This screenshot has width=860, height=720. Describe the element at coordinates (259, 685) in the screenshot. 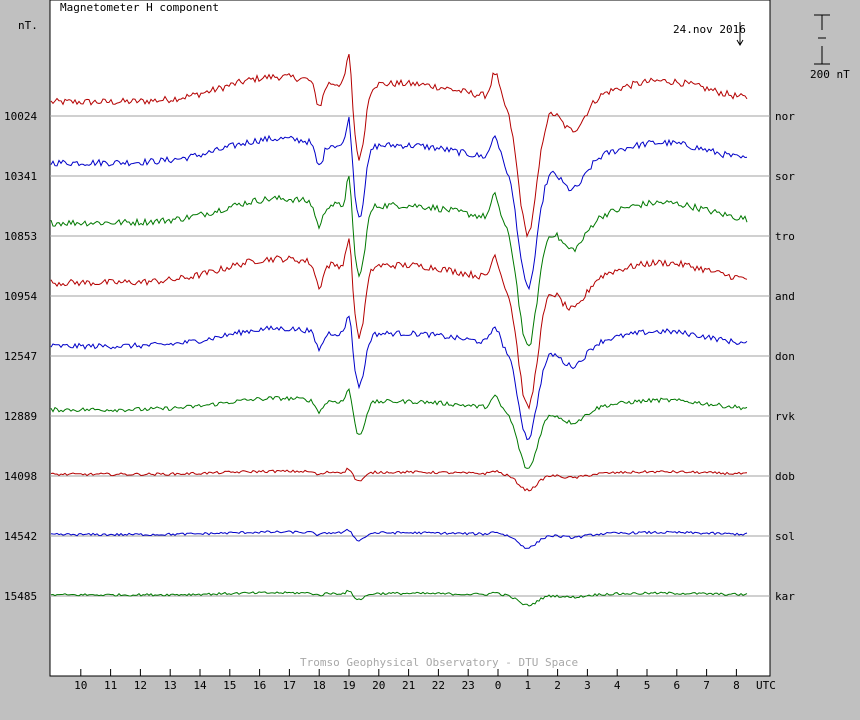

I see `x-tick-label: 16` at that location.